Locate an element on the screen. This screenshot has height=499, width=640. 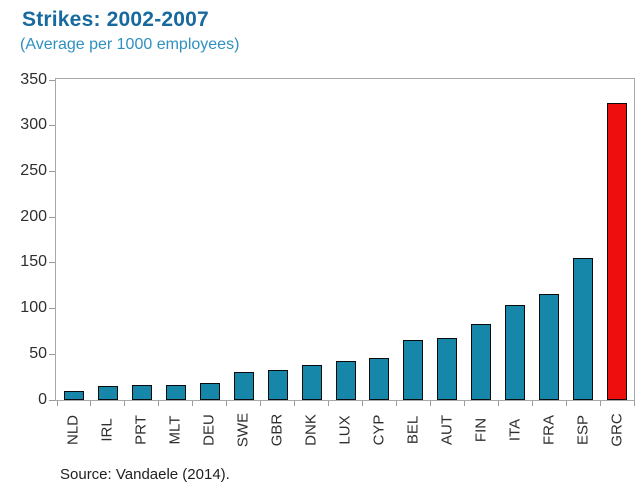
bar-cyp is located at coordinates (379, 379).